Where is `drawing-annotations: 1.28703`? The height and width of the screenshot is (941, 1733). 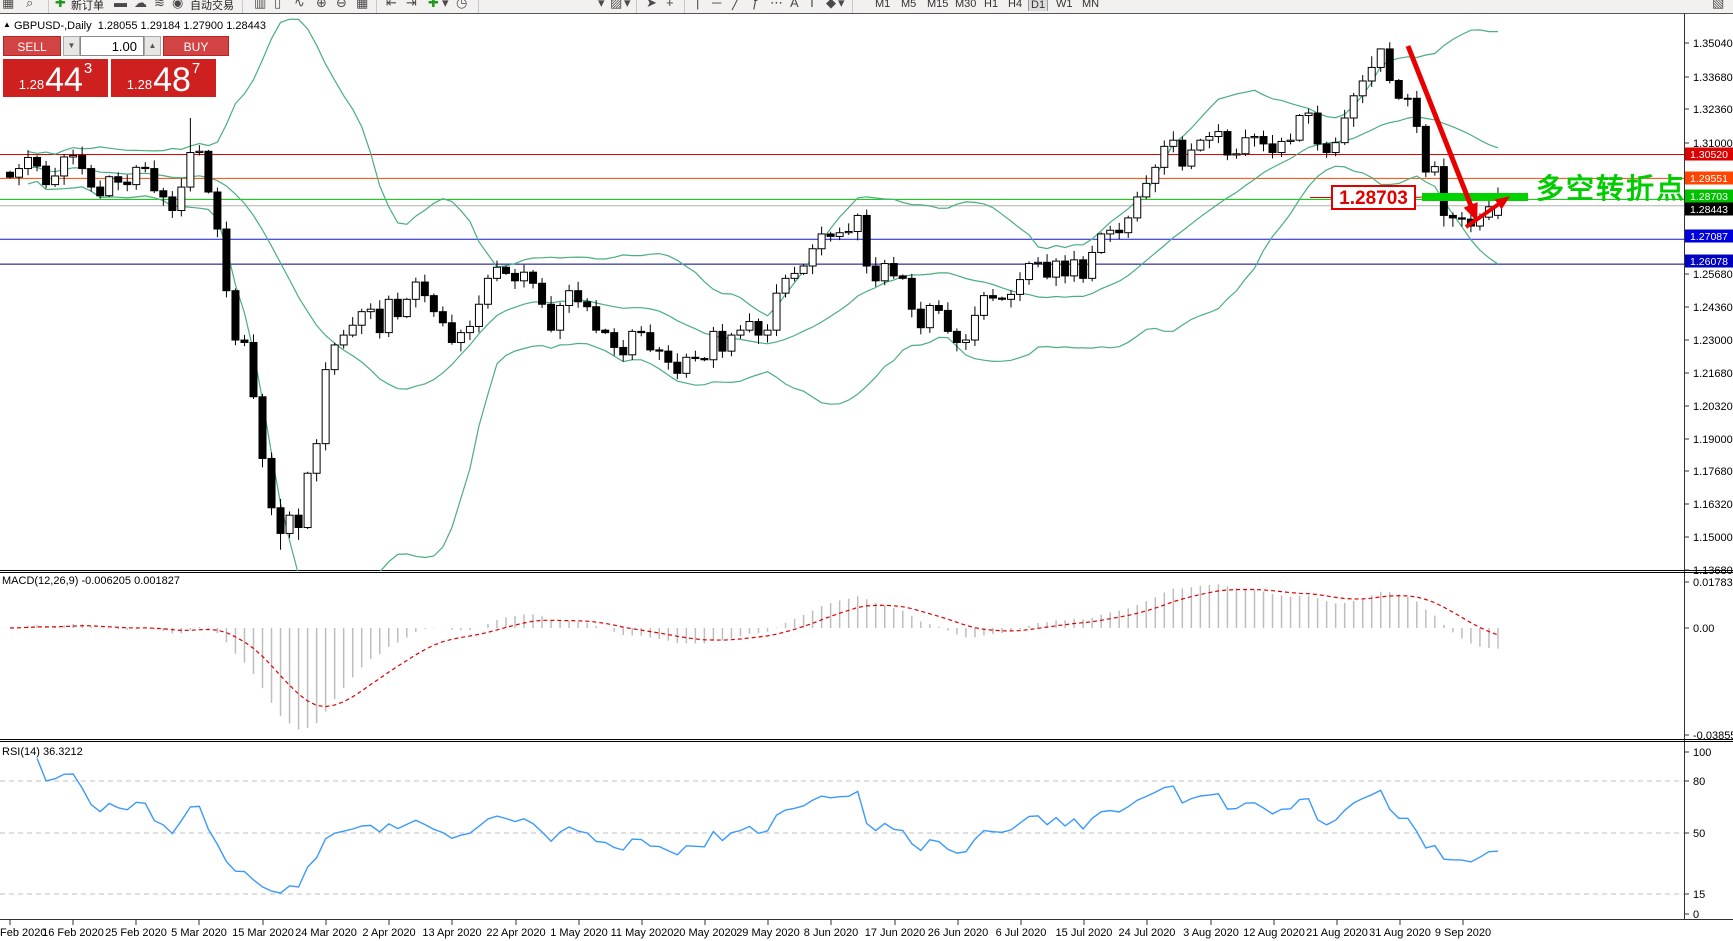 drawing-annotations: 1.28703 is located at coordinates (1419, 137).